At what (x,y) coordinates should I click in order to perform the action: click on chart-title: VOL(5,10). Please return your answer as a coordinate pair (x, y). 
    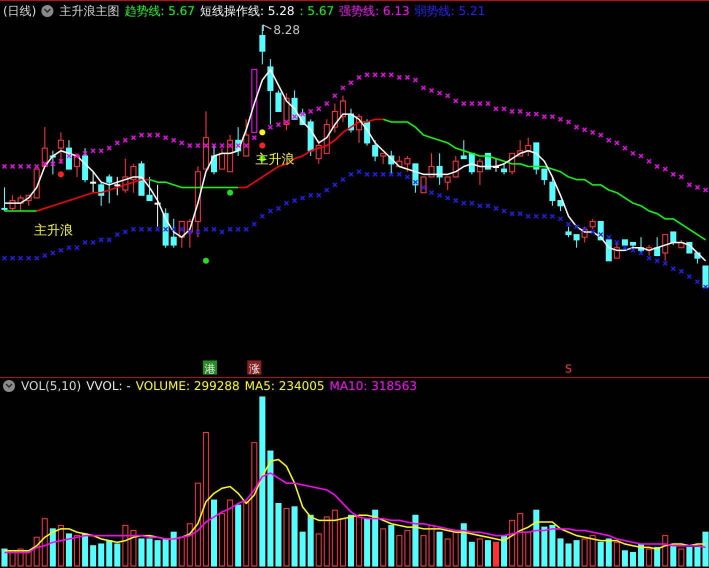
    Looking at the image, I should click on (51, 386).